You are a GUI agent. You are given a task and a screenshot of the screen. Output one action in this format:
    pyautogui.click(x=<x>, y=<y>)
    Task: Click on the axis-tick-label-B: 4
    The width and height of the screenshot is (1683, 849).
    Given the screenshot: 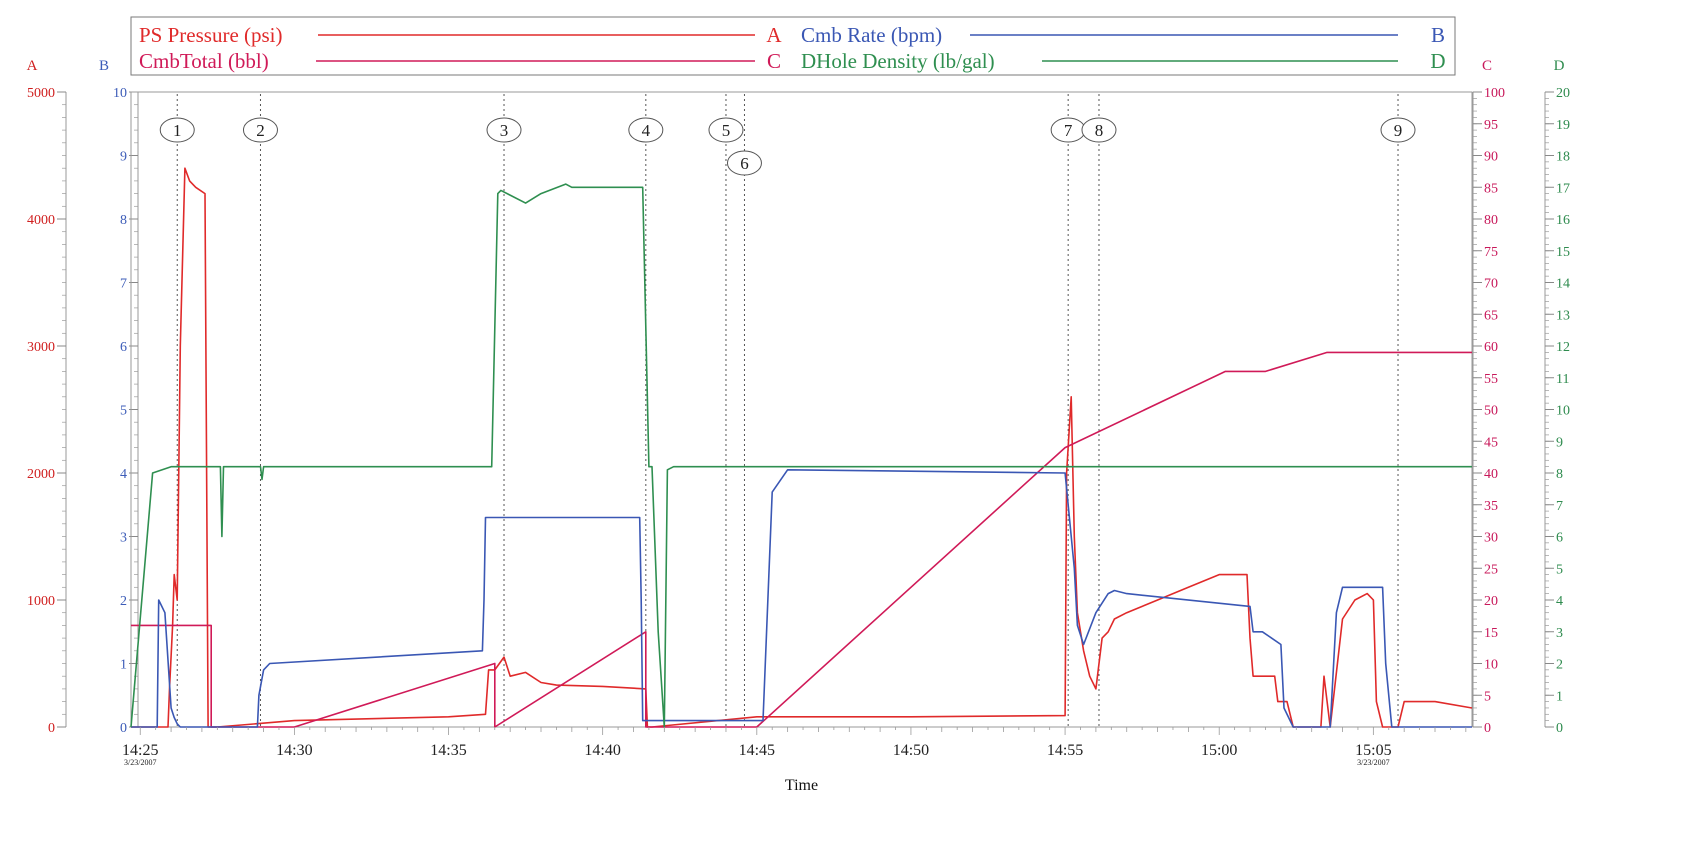 What is the action you would take?
    pyautogui.click(x=123, y=474)
    